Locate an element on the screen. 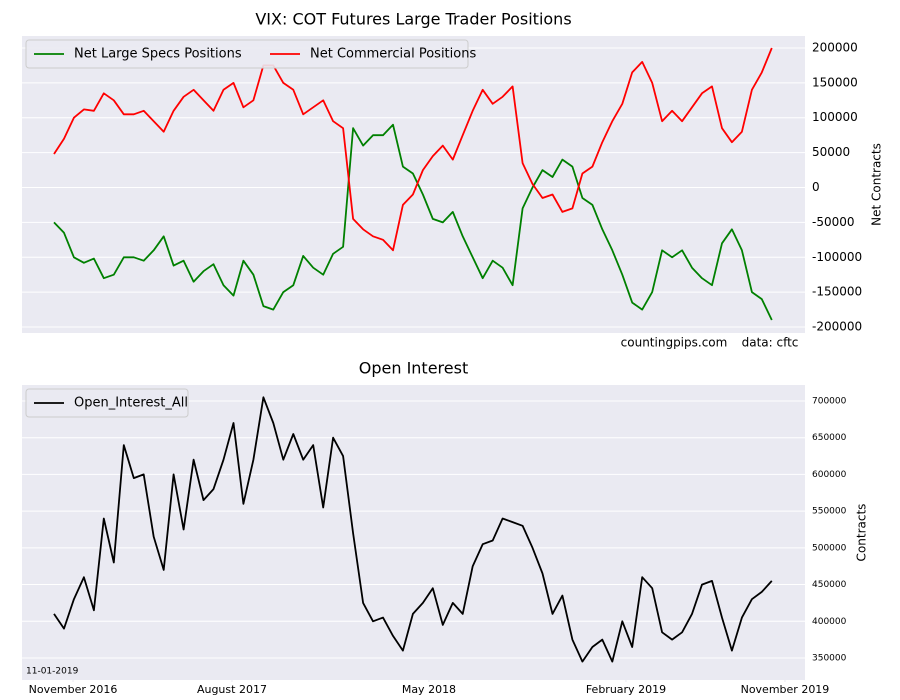 The height and width of the screenshot is (700, 900). annotation: data: cftc is located at coordinates (770, 343).